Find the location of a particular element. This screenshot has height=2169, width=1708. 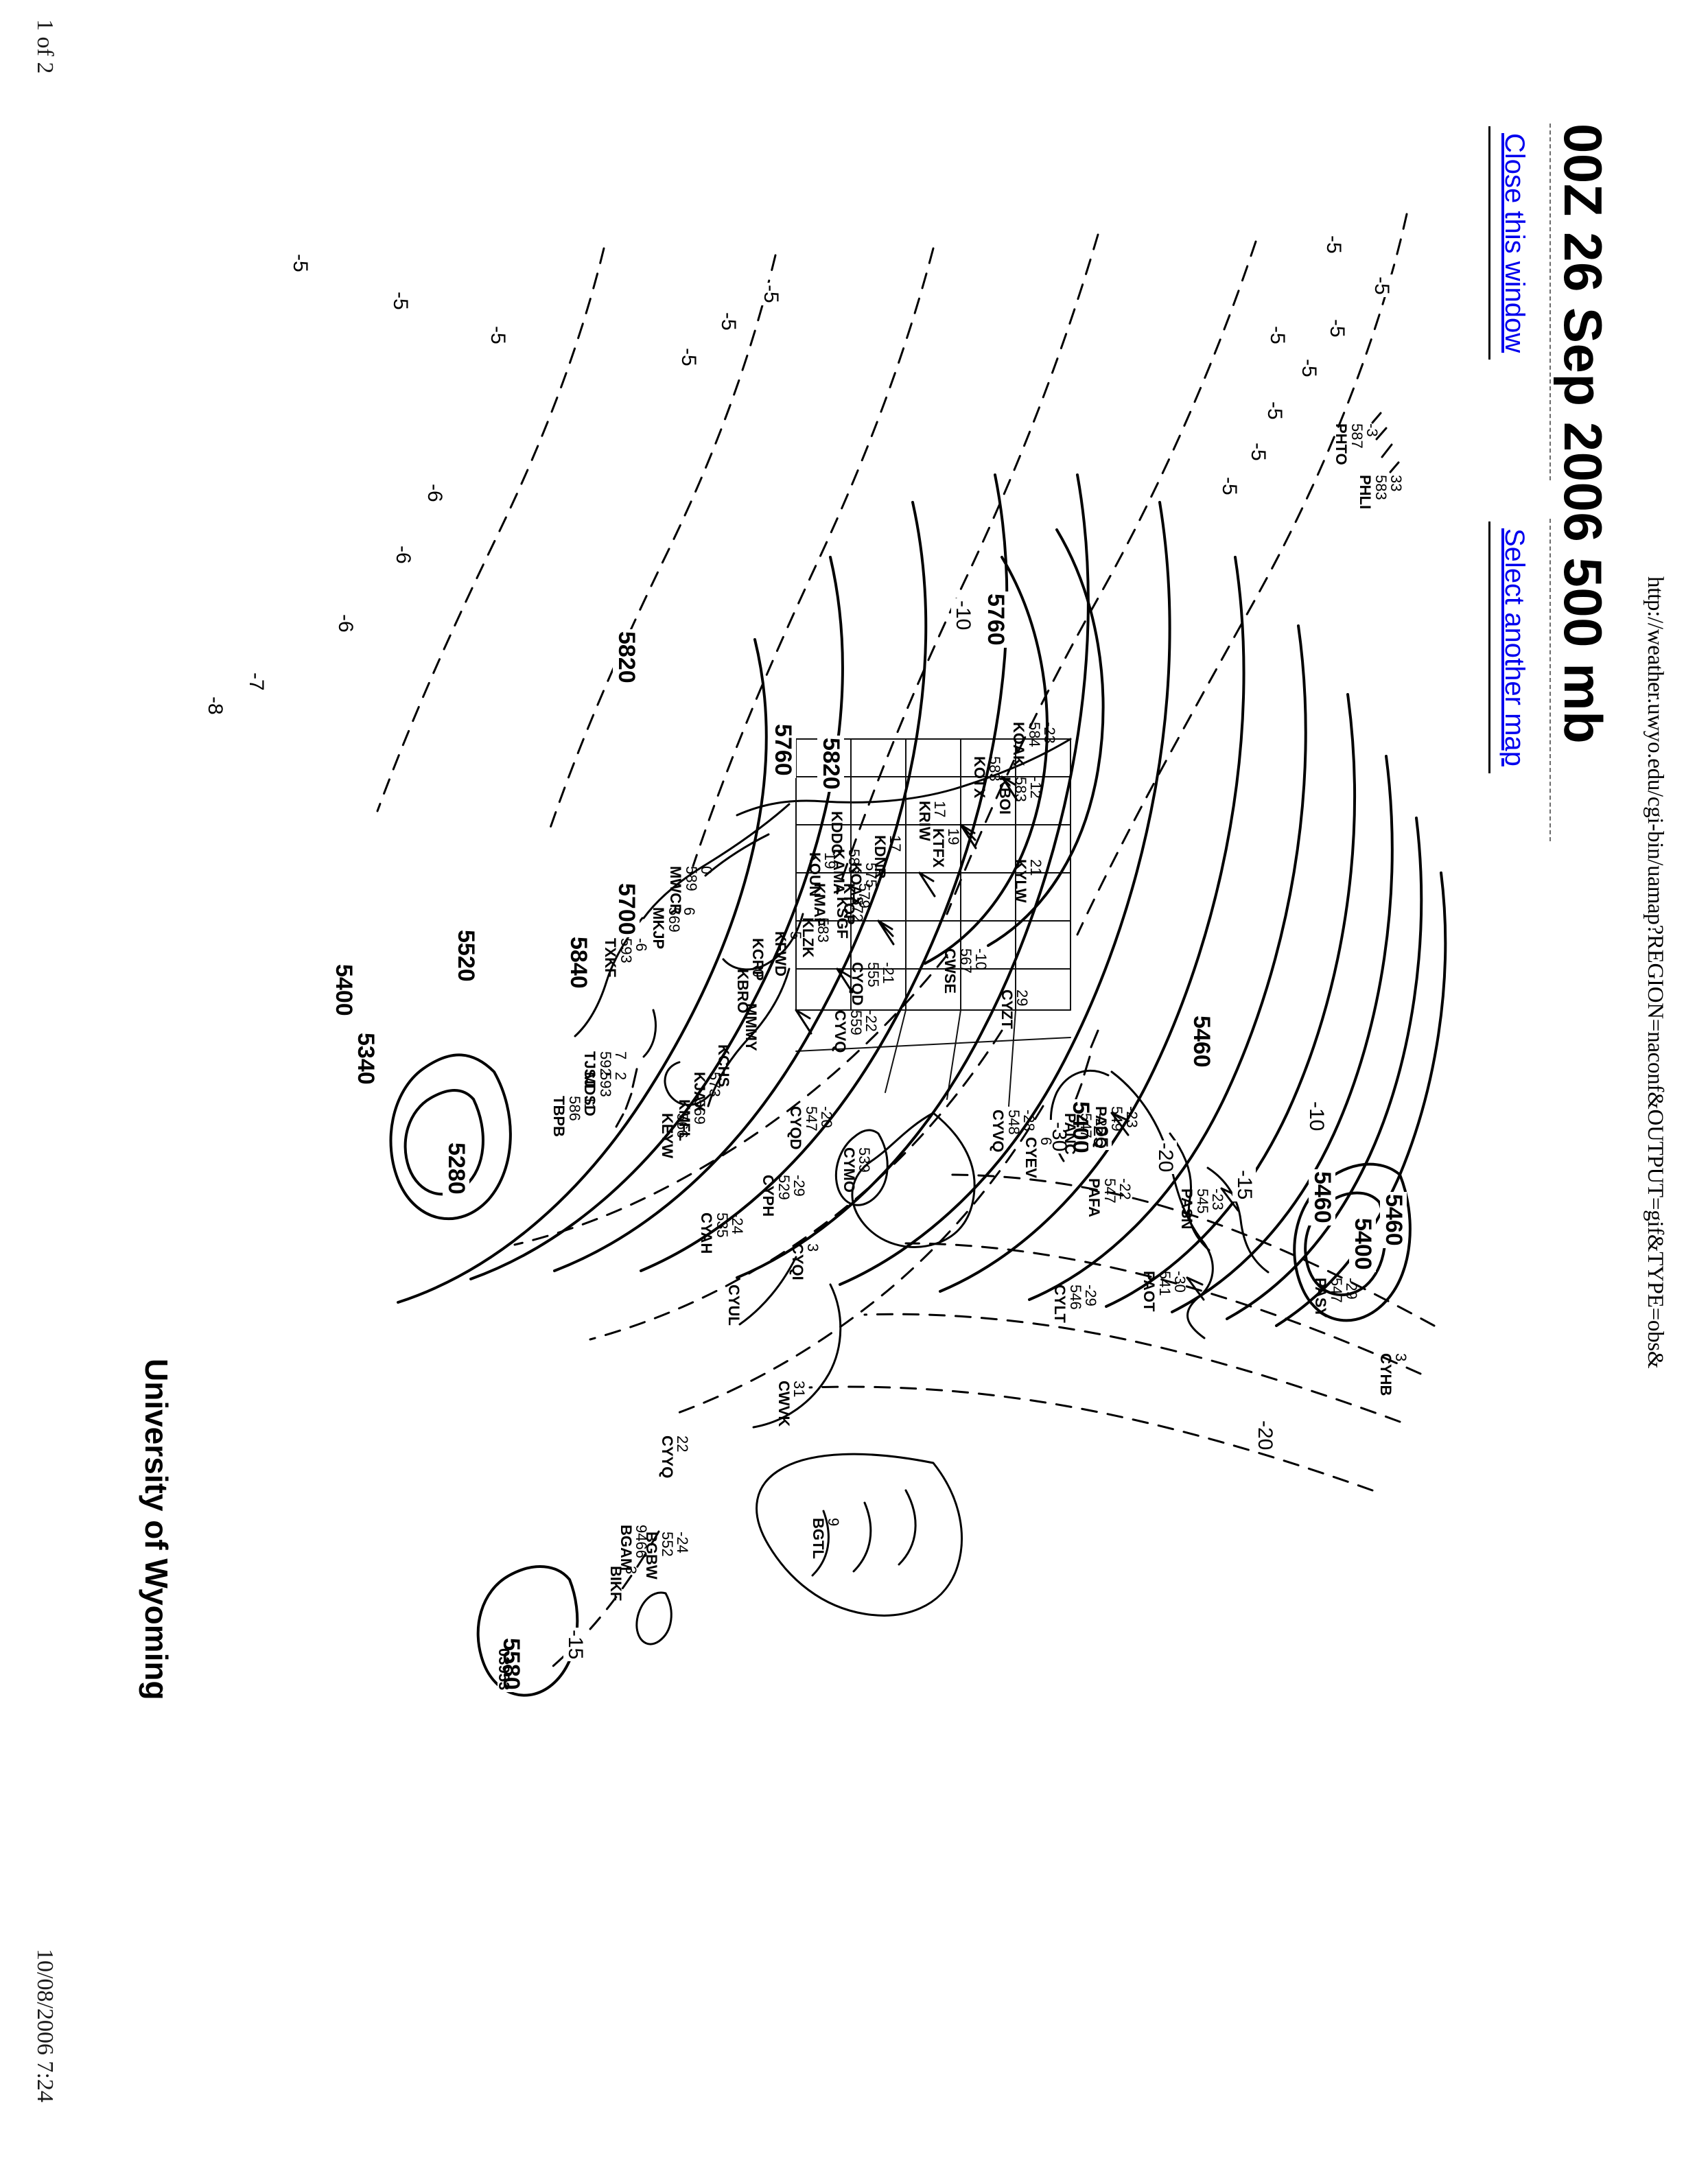

station-temp: -10 is located at coordinates (981, 959).